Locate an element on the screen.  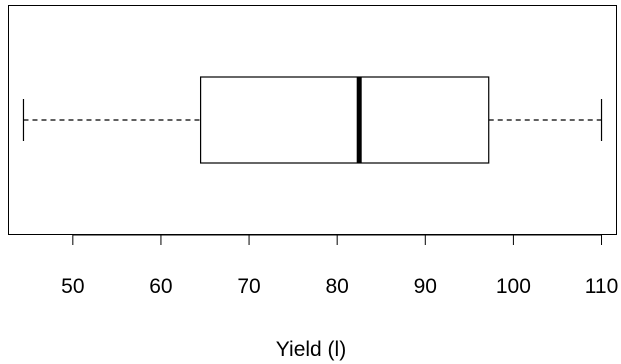
x-tick-label: 80 is located at coordinates (336, 286).